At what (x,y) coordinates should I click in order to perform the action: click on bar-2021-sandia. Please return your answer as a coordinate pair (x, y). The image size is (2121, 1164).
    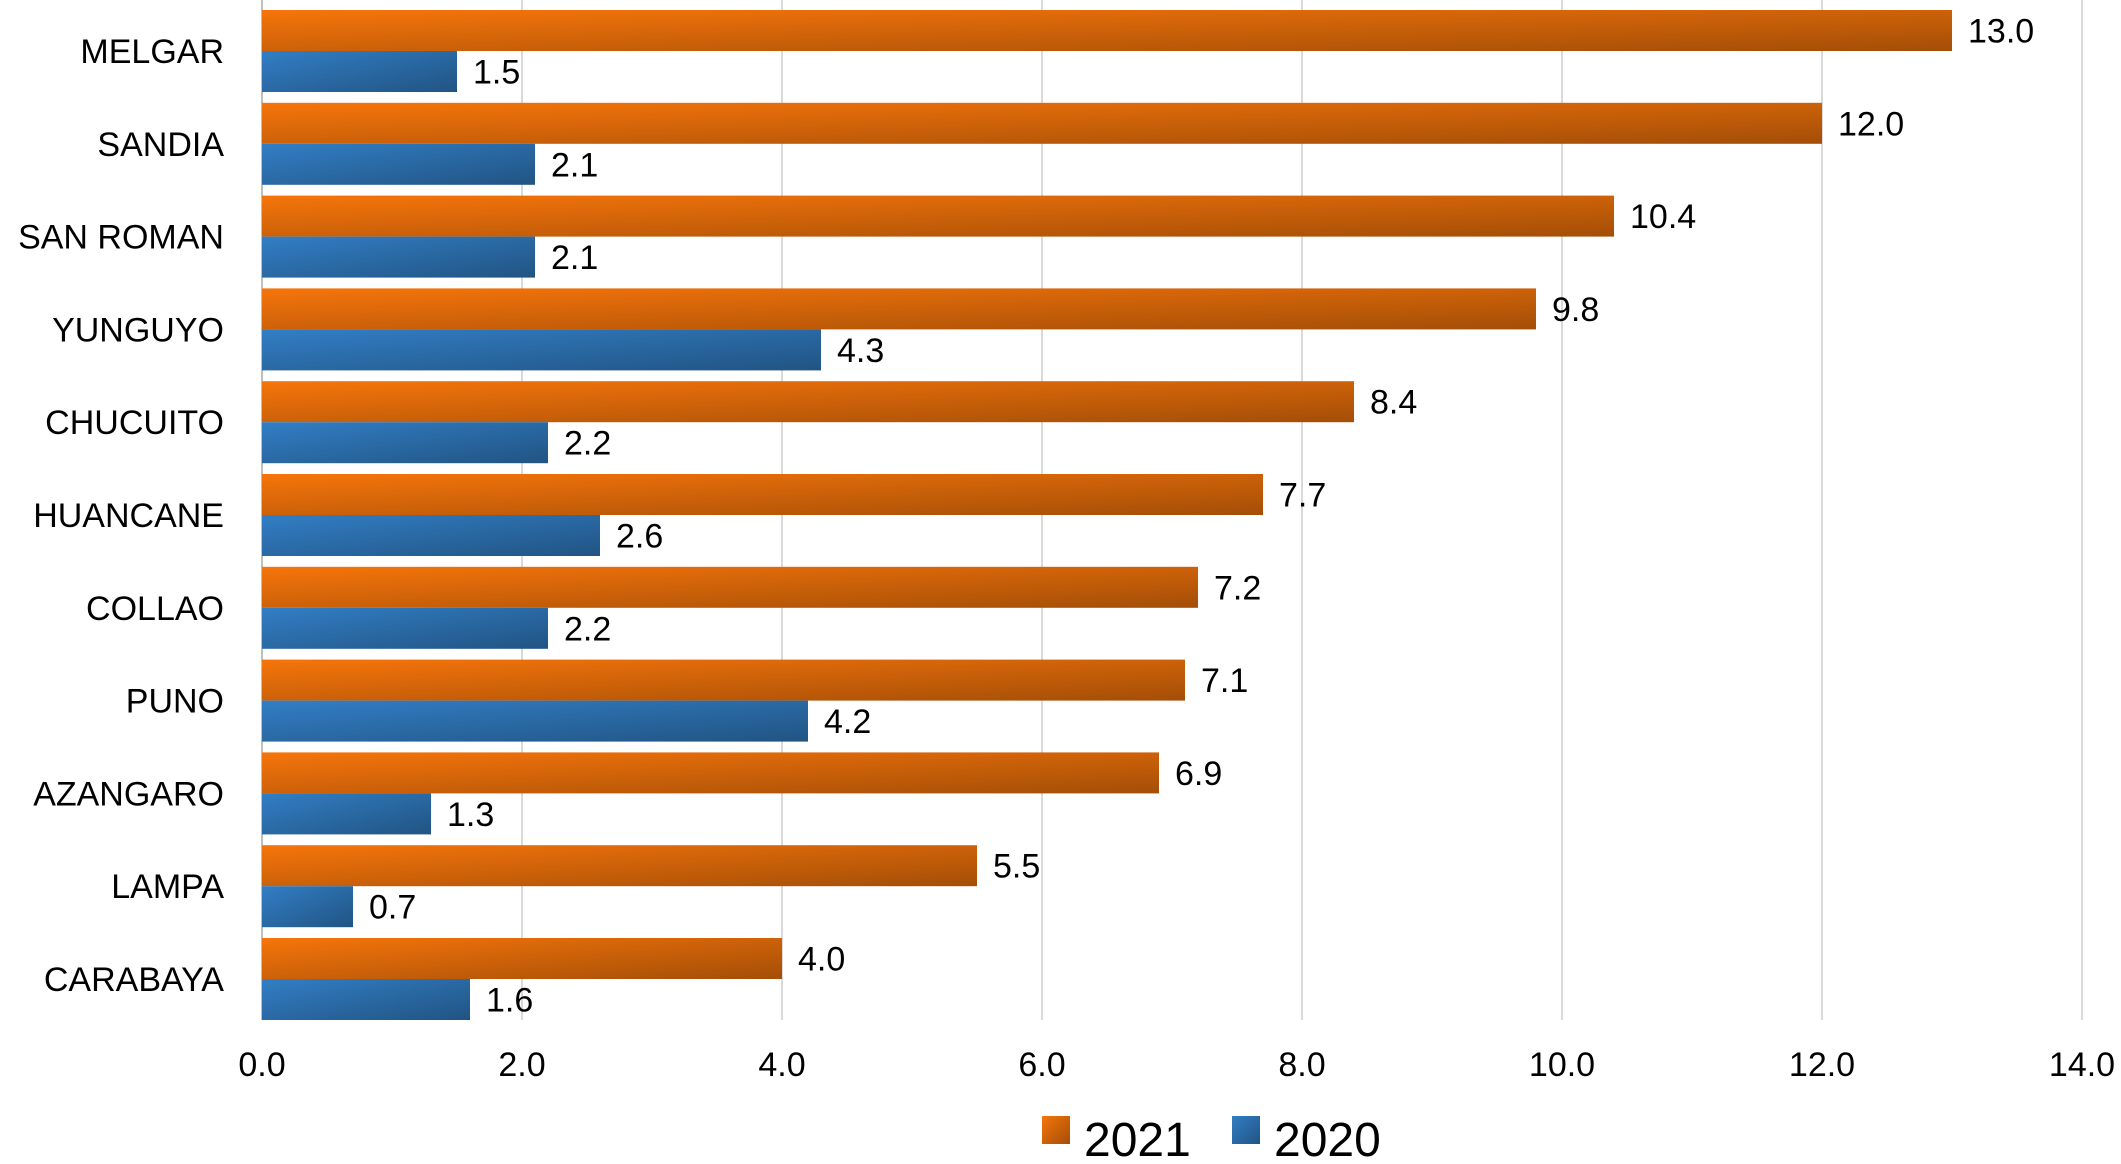
    Looking at the image, I should click on (1042, 123).